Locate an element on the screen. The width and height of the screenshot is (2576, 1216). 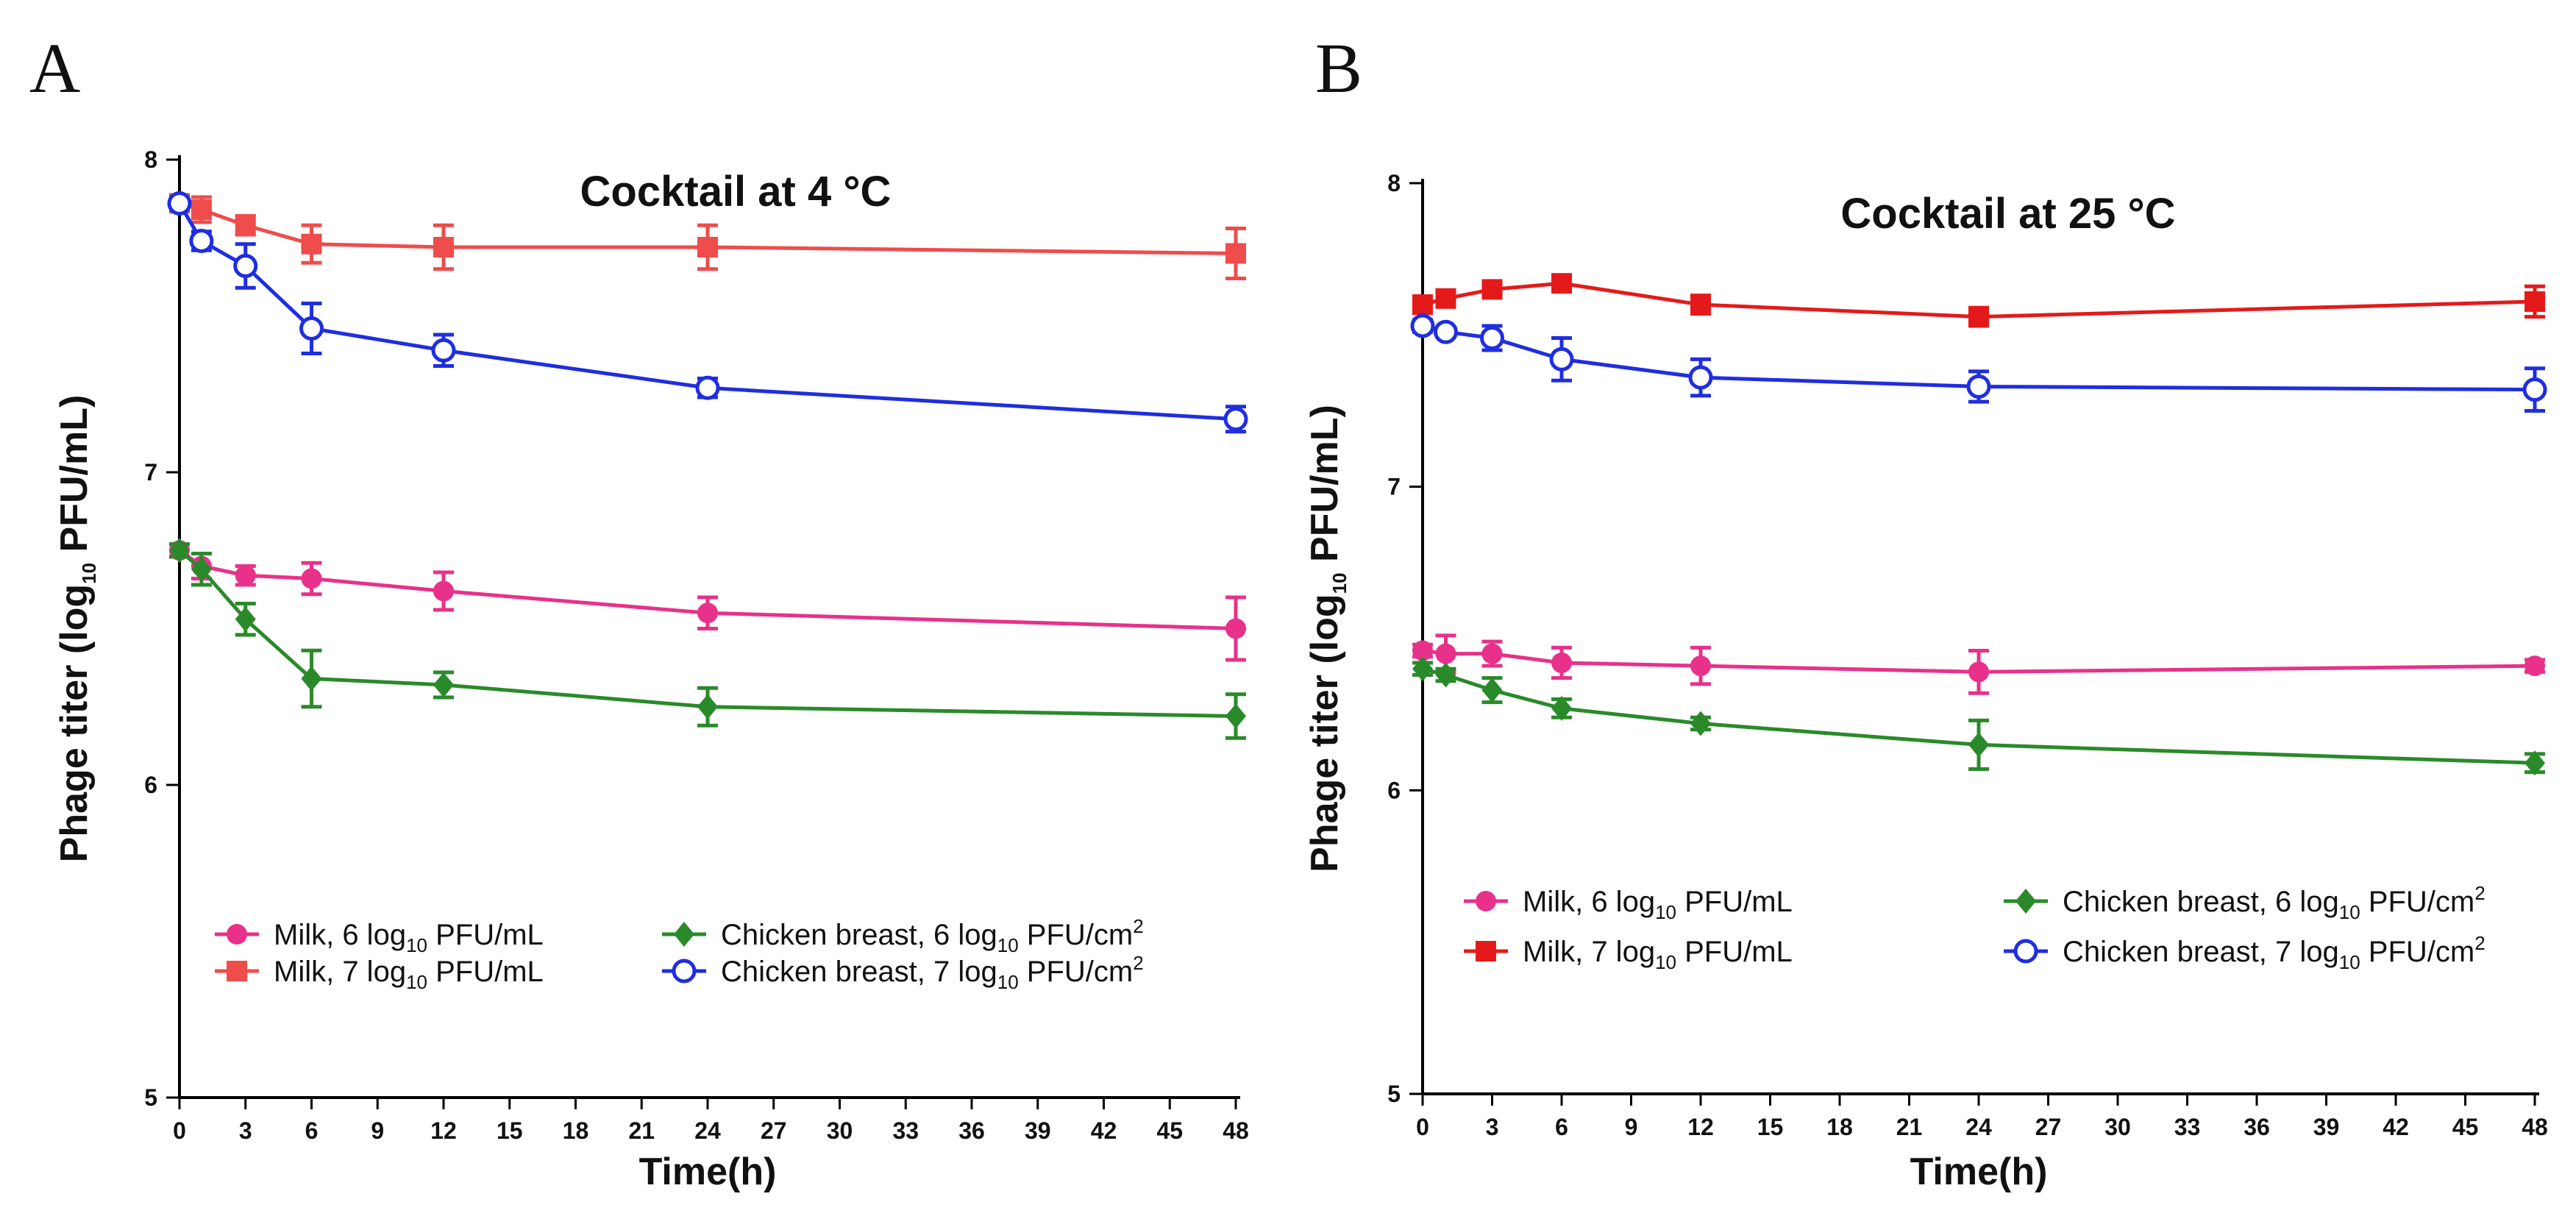
legend-label: Milk, 6 log10 PFU/mL is located at coordinates (409, 937).